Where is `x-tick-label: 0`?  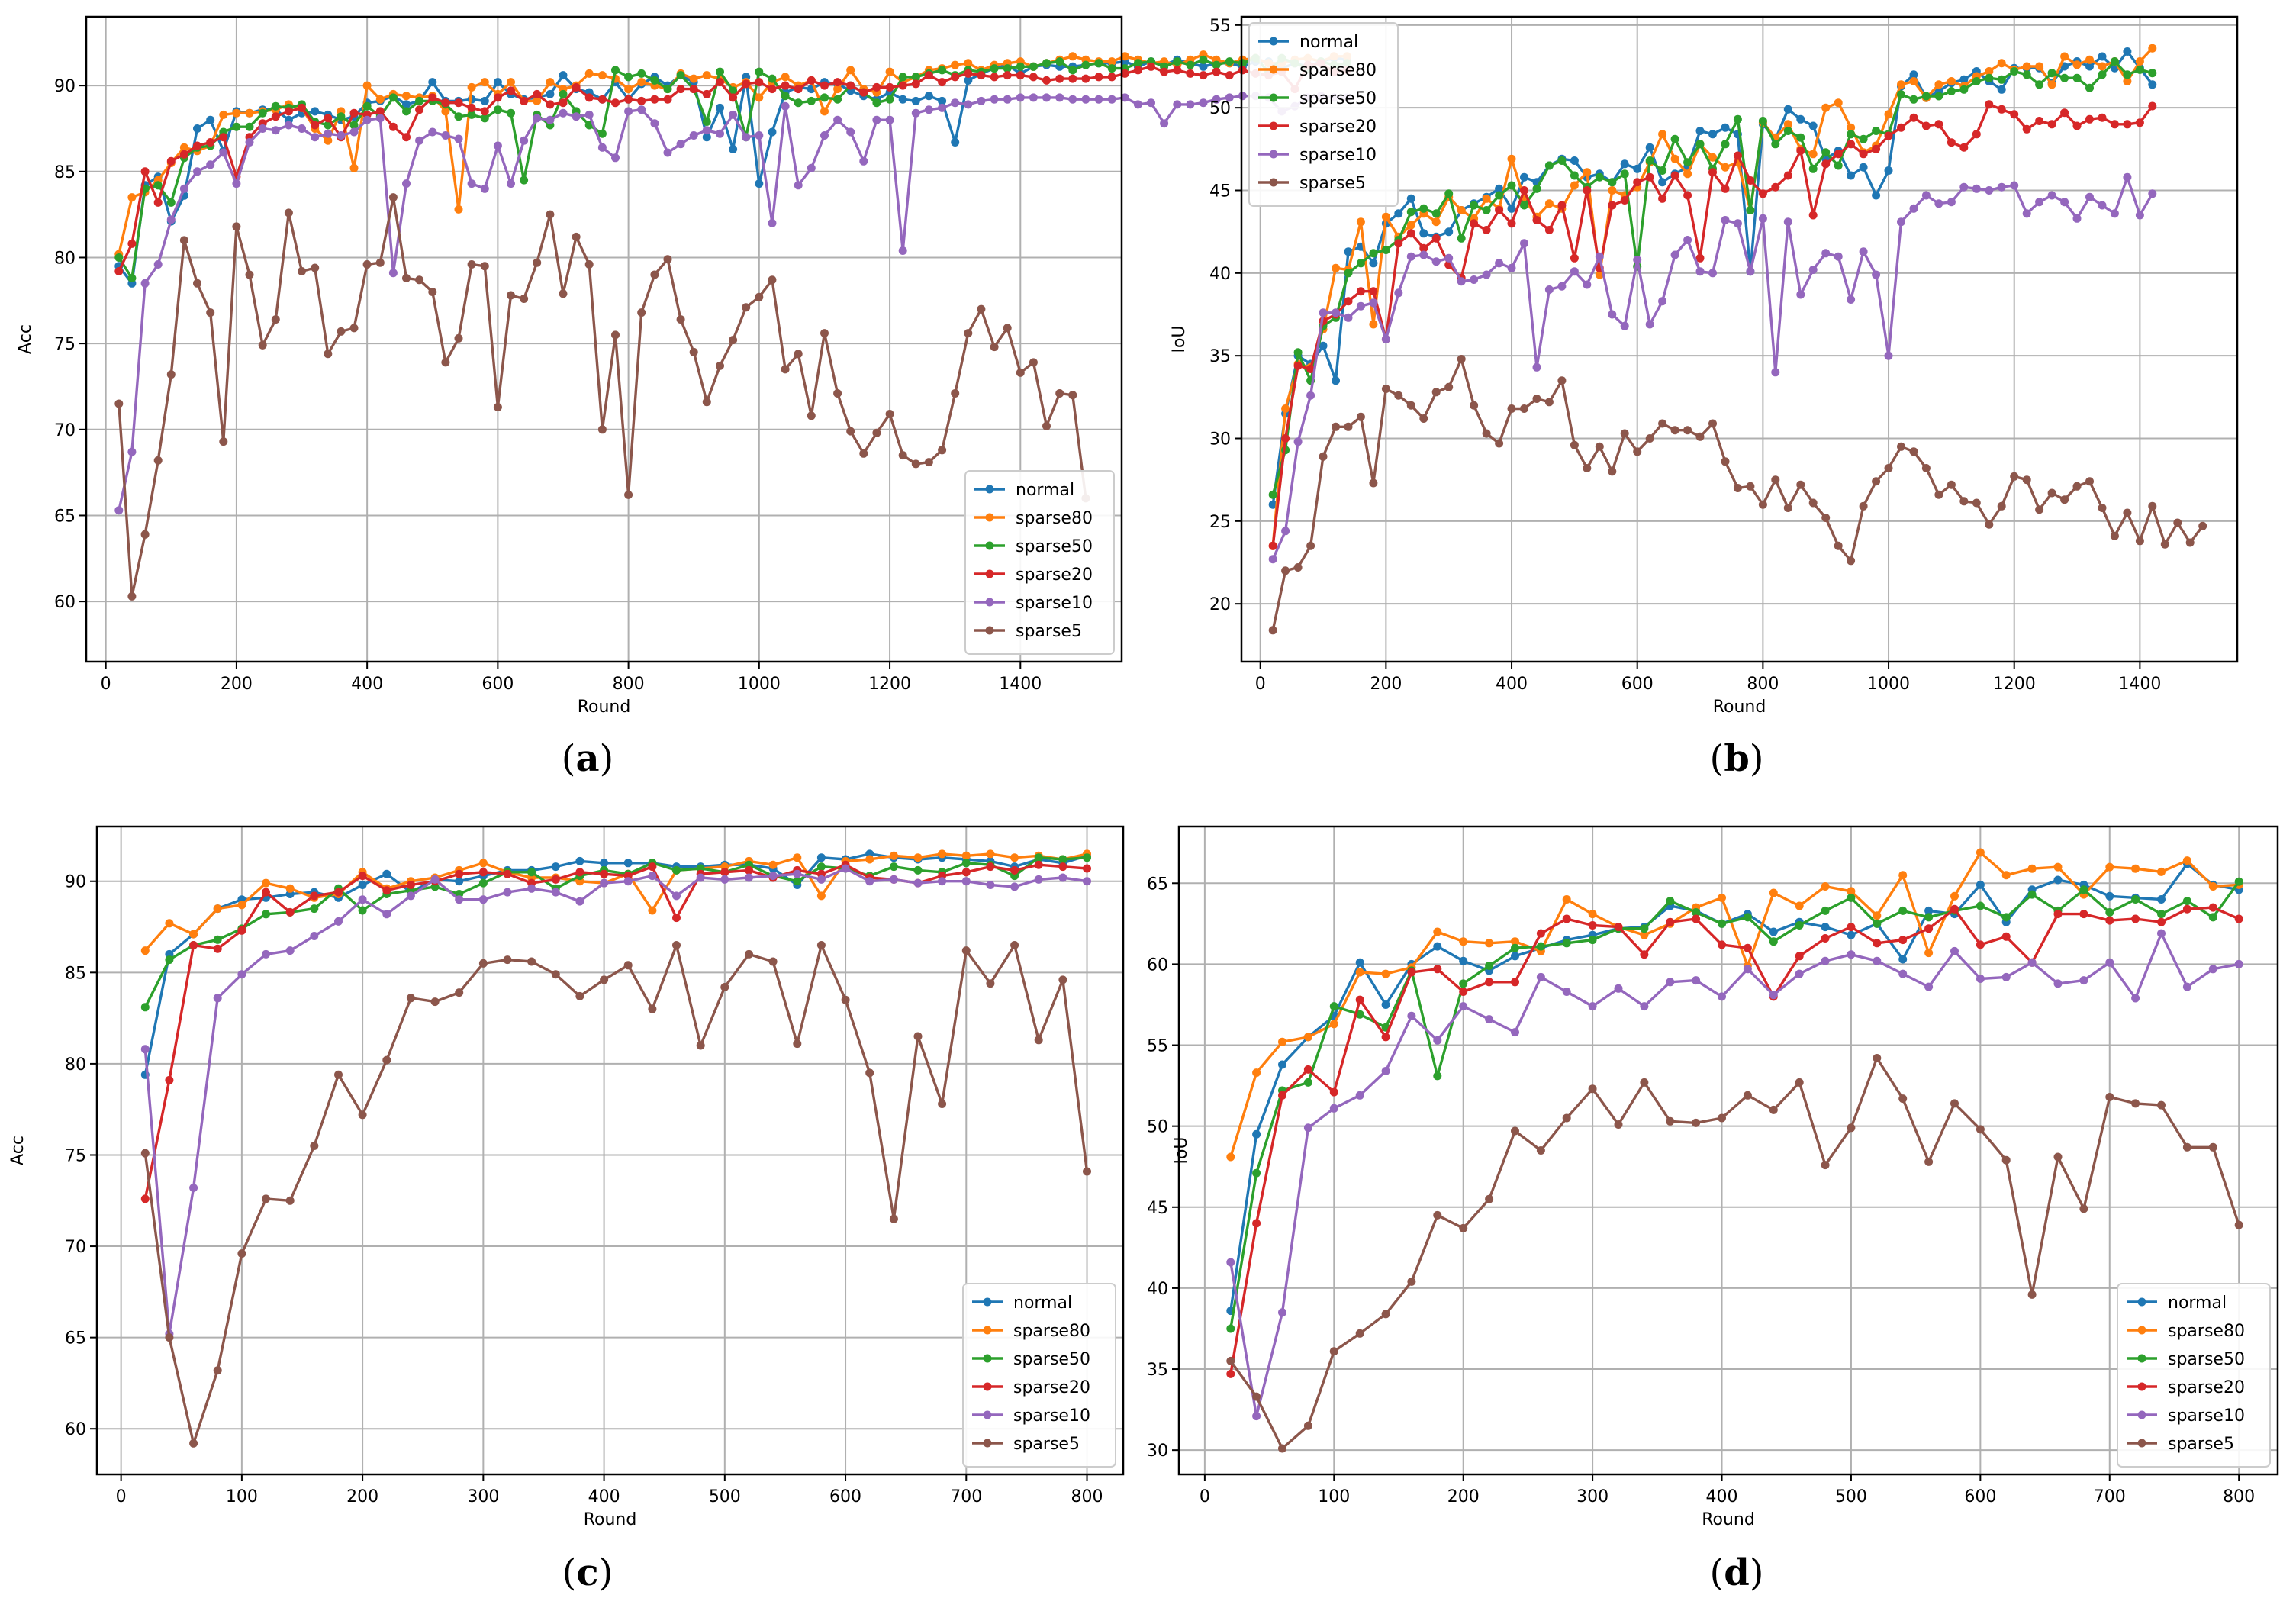
x-tick-label: 0 is located at coordinates (106, 684).